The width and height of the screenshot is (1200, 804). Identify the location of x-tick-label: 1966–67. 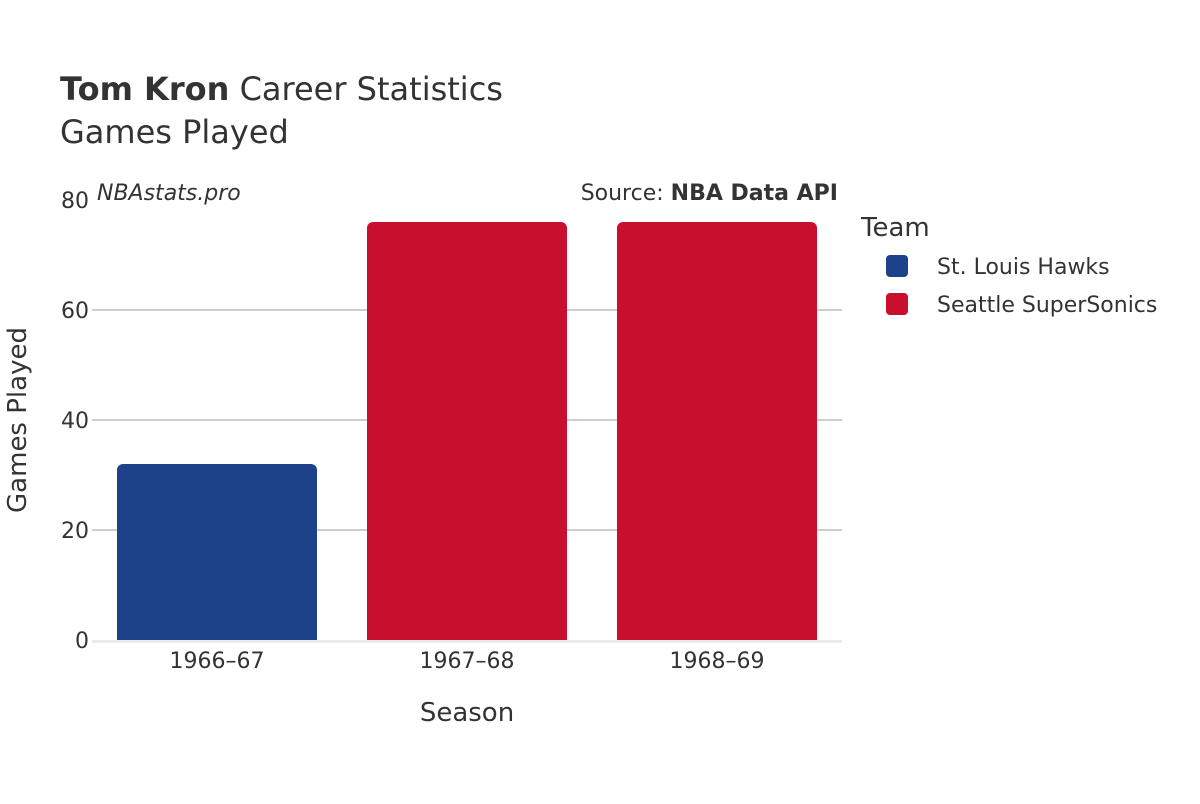
(217, 661).